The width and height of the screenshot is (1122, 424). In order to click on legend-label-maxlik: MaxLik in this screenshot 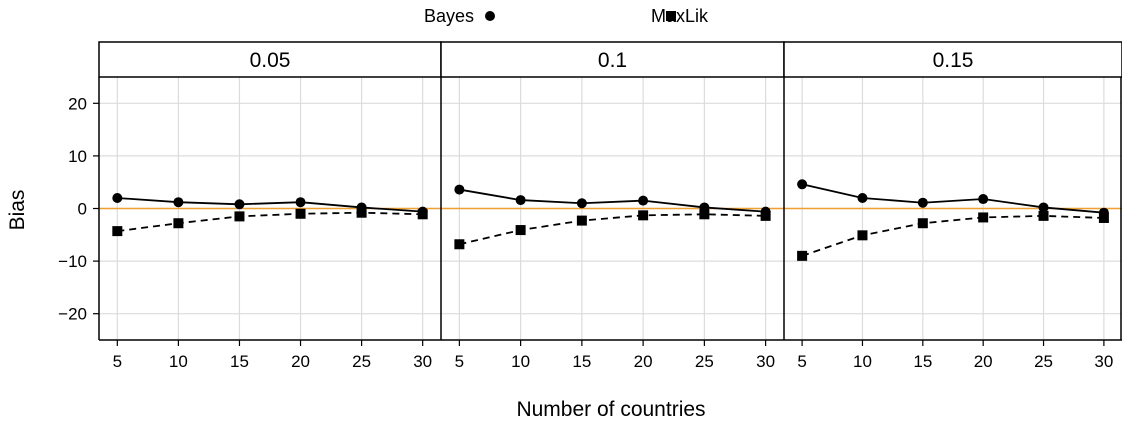, I will do `click(680, 16)`.